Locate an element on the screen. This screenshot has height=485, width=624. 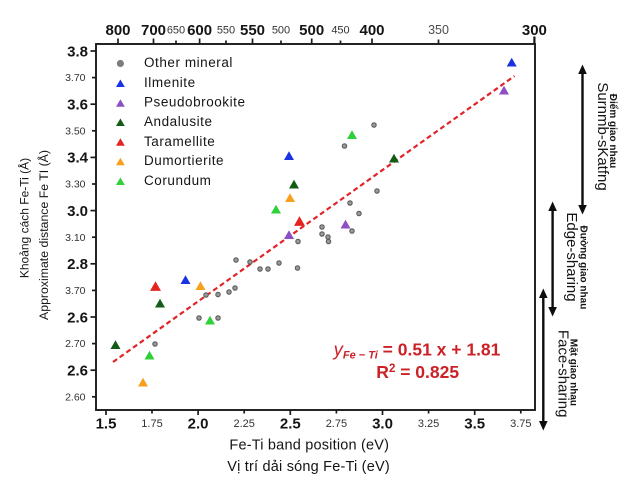
svg-text: 350 is located at coordinates (438, 30).